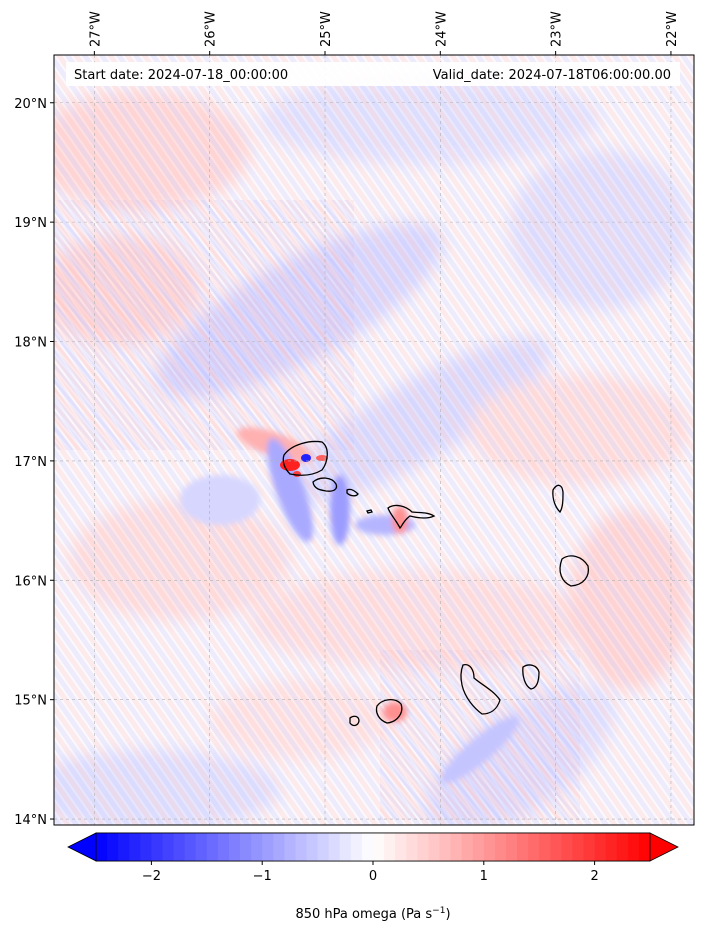  What do you see at coordinates (552, 75) in the screenshot?
I see `valid-date-label: Valid_date: 2024-07-18T06:00:00.00` at bounding box center [552, 75].